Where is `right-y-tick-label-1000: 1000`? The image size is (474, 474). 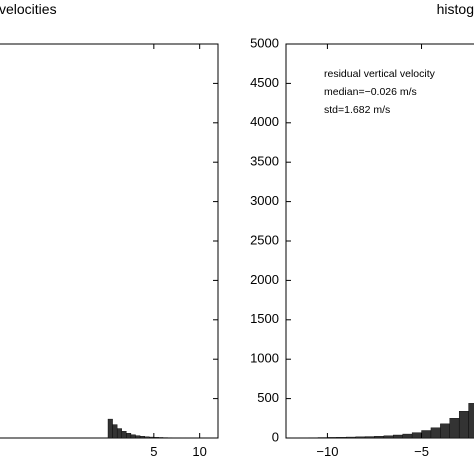
right-y-tick-label-1000: 1000 is located at coordinates (264, 358).